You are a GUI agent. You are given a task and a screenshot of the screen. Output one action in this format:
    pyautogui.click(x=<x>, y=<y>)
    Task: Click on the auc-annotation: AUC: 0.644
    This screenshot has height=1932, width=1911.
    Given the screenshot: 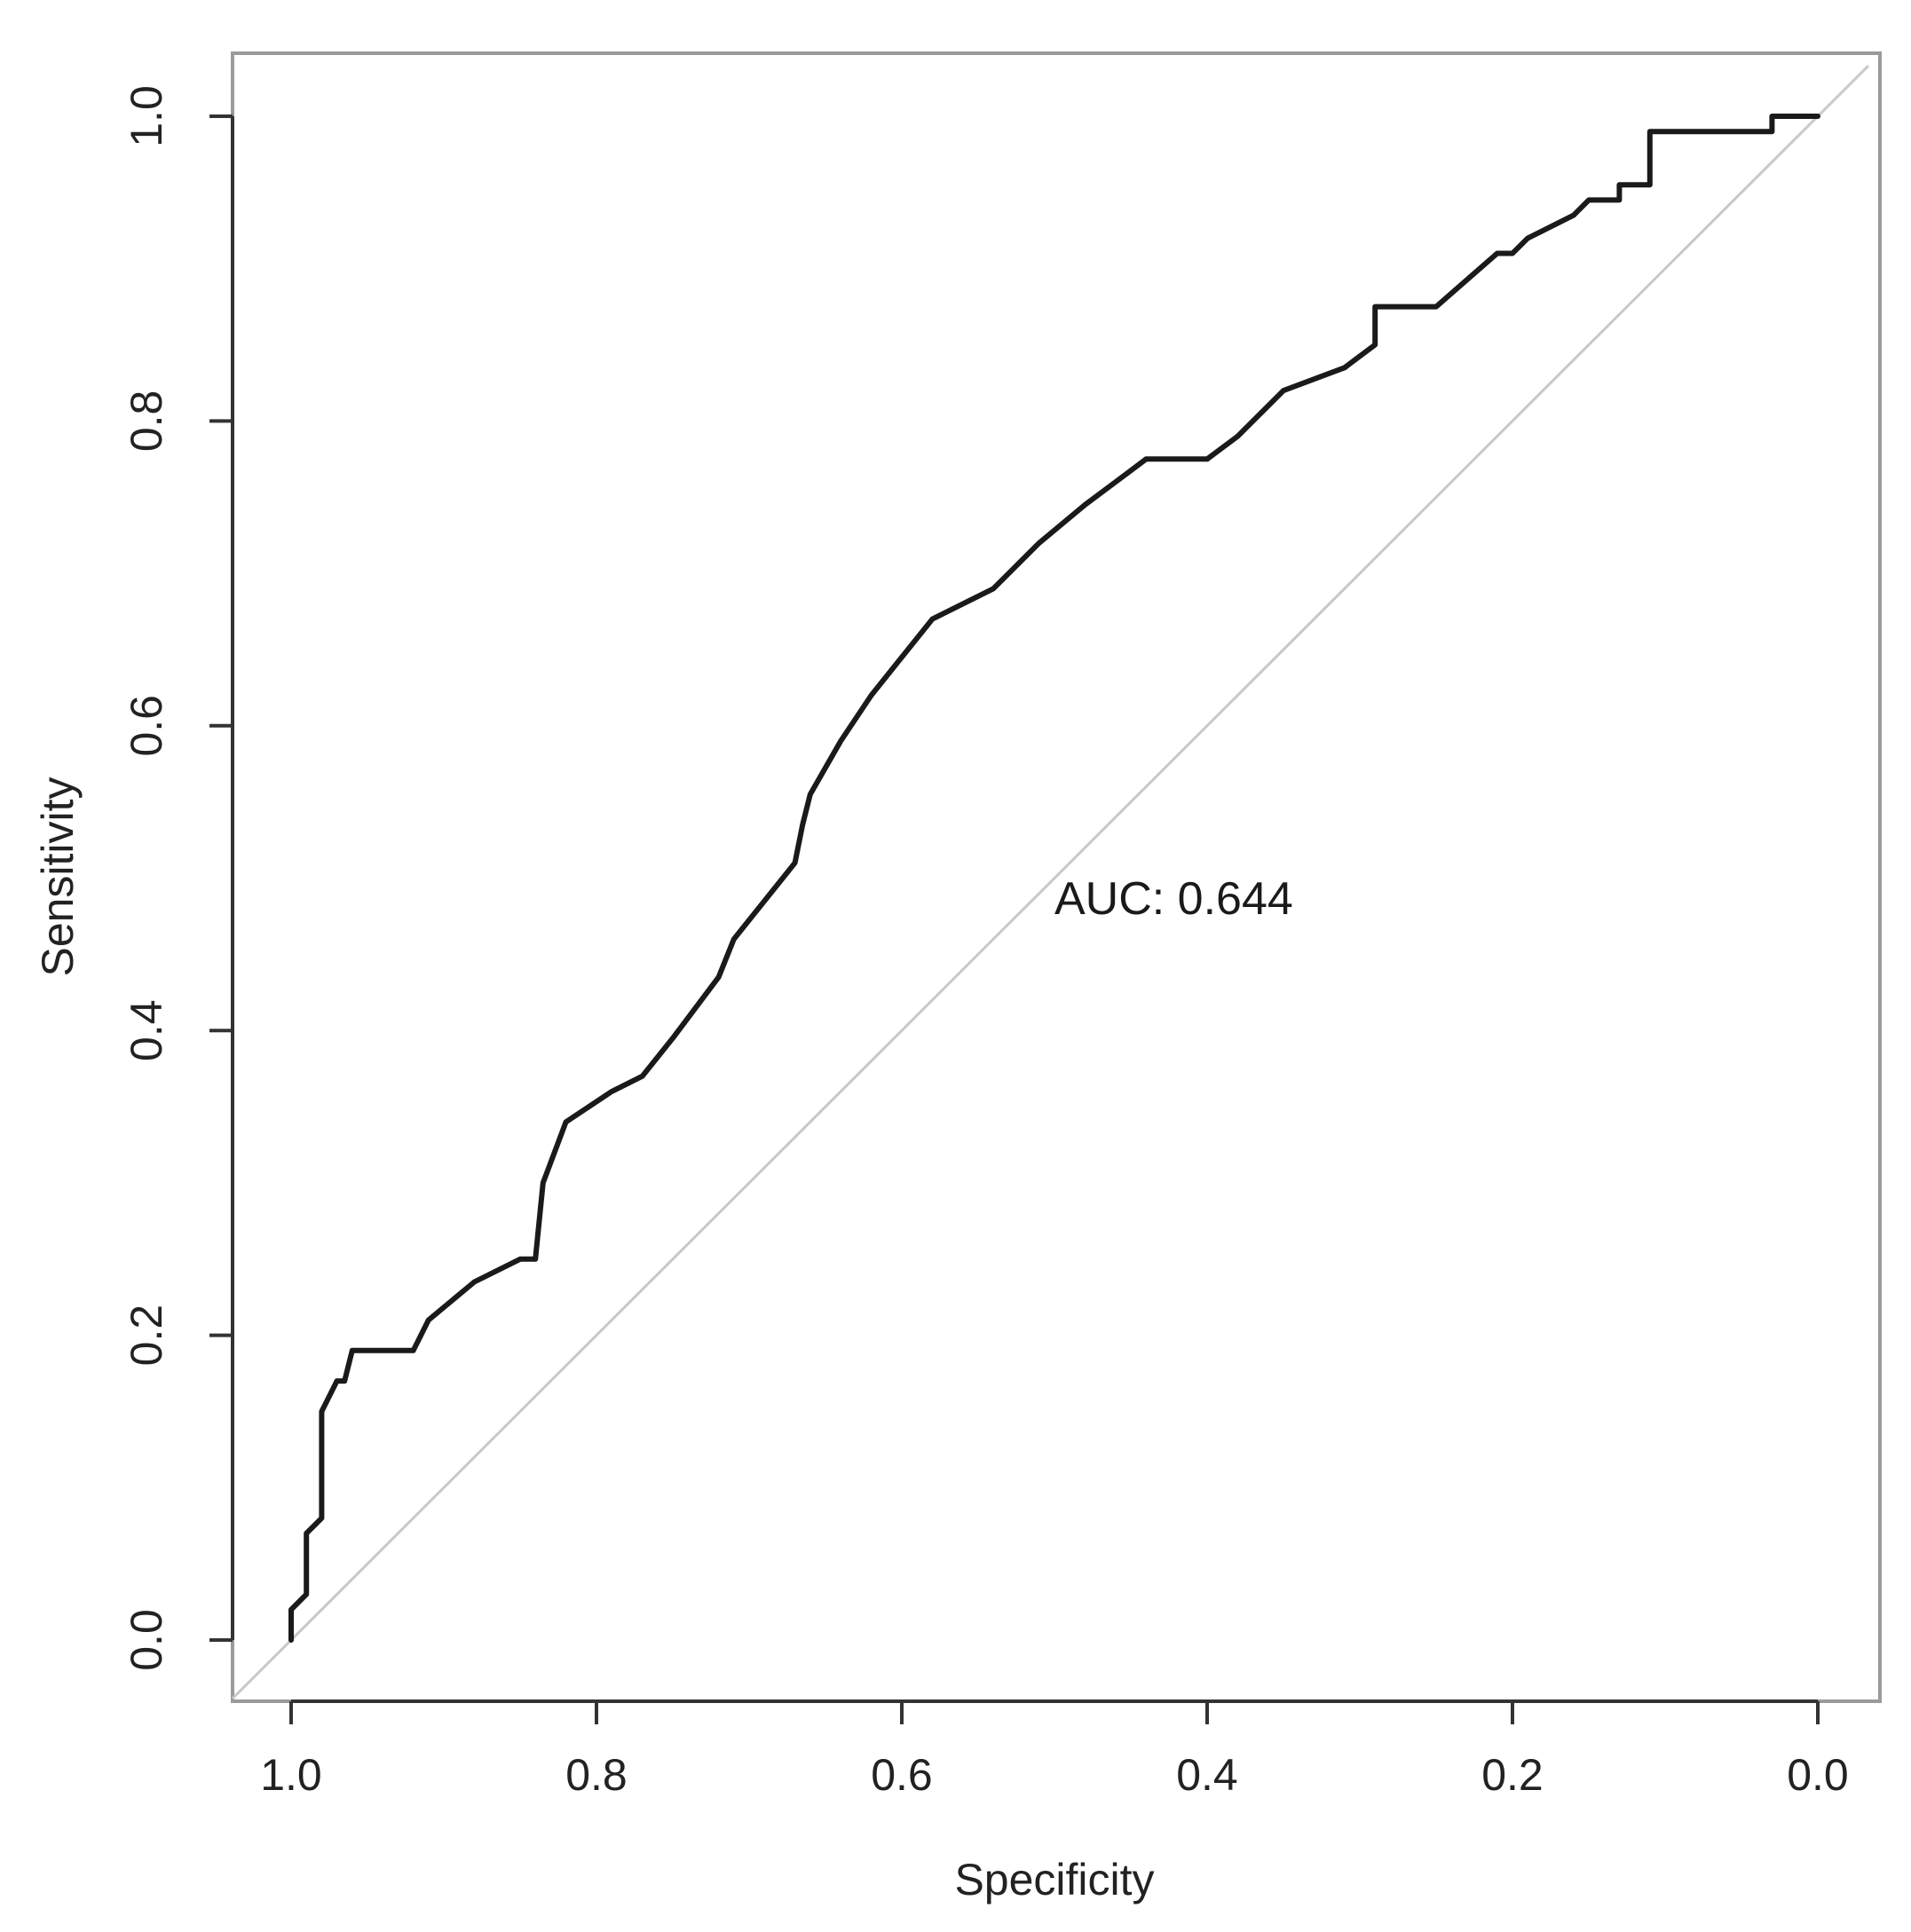 What is the action you would take?
    pyautogui.click(x=1173, y=899)
    